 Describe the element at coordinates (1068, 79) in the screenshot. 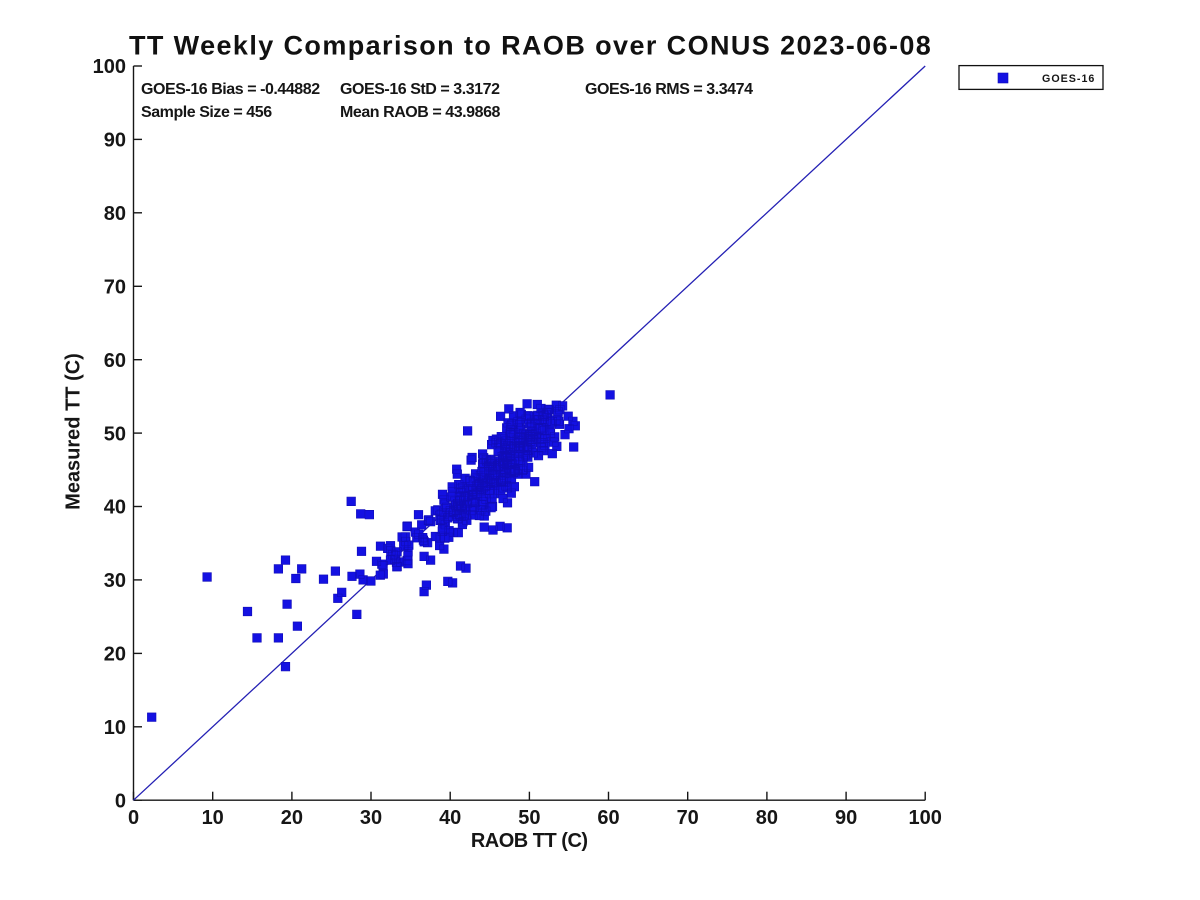

I see `svg-text: GOES-16` at that location.